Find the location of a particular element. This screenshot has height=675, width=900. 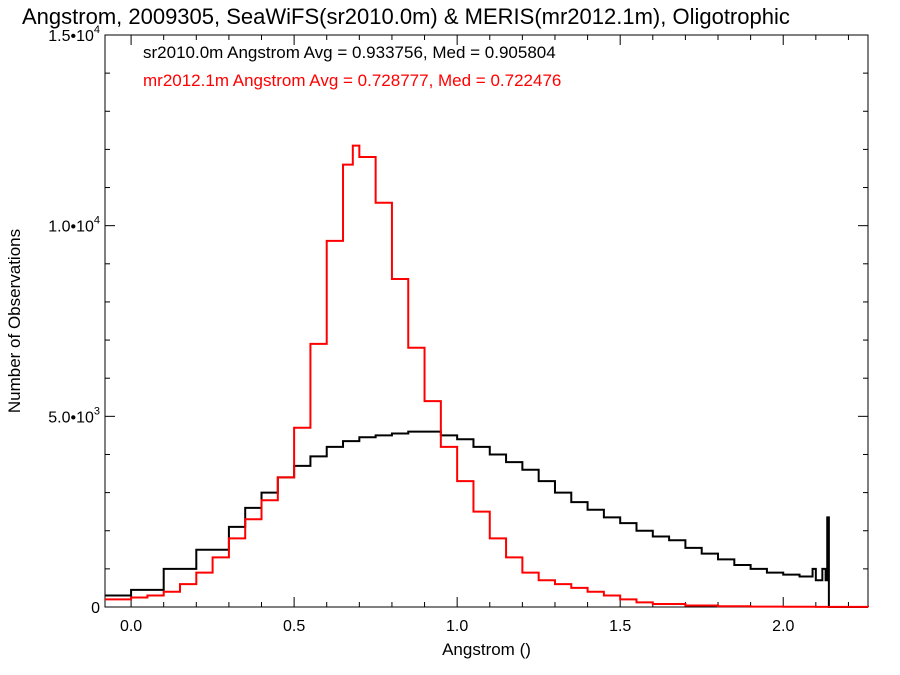

x-tick-label: 0.0 is located at coordinates (131, 626).